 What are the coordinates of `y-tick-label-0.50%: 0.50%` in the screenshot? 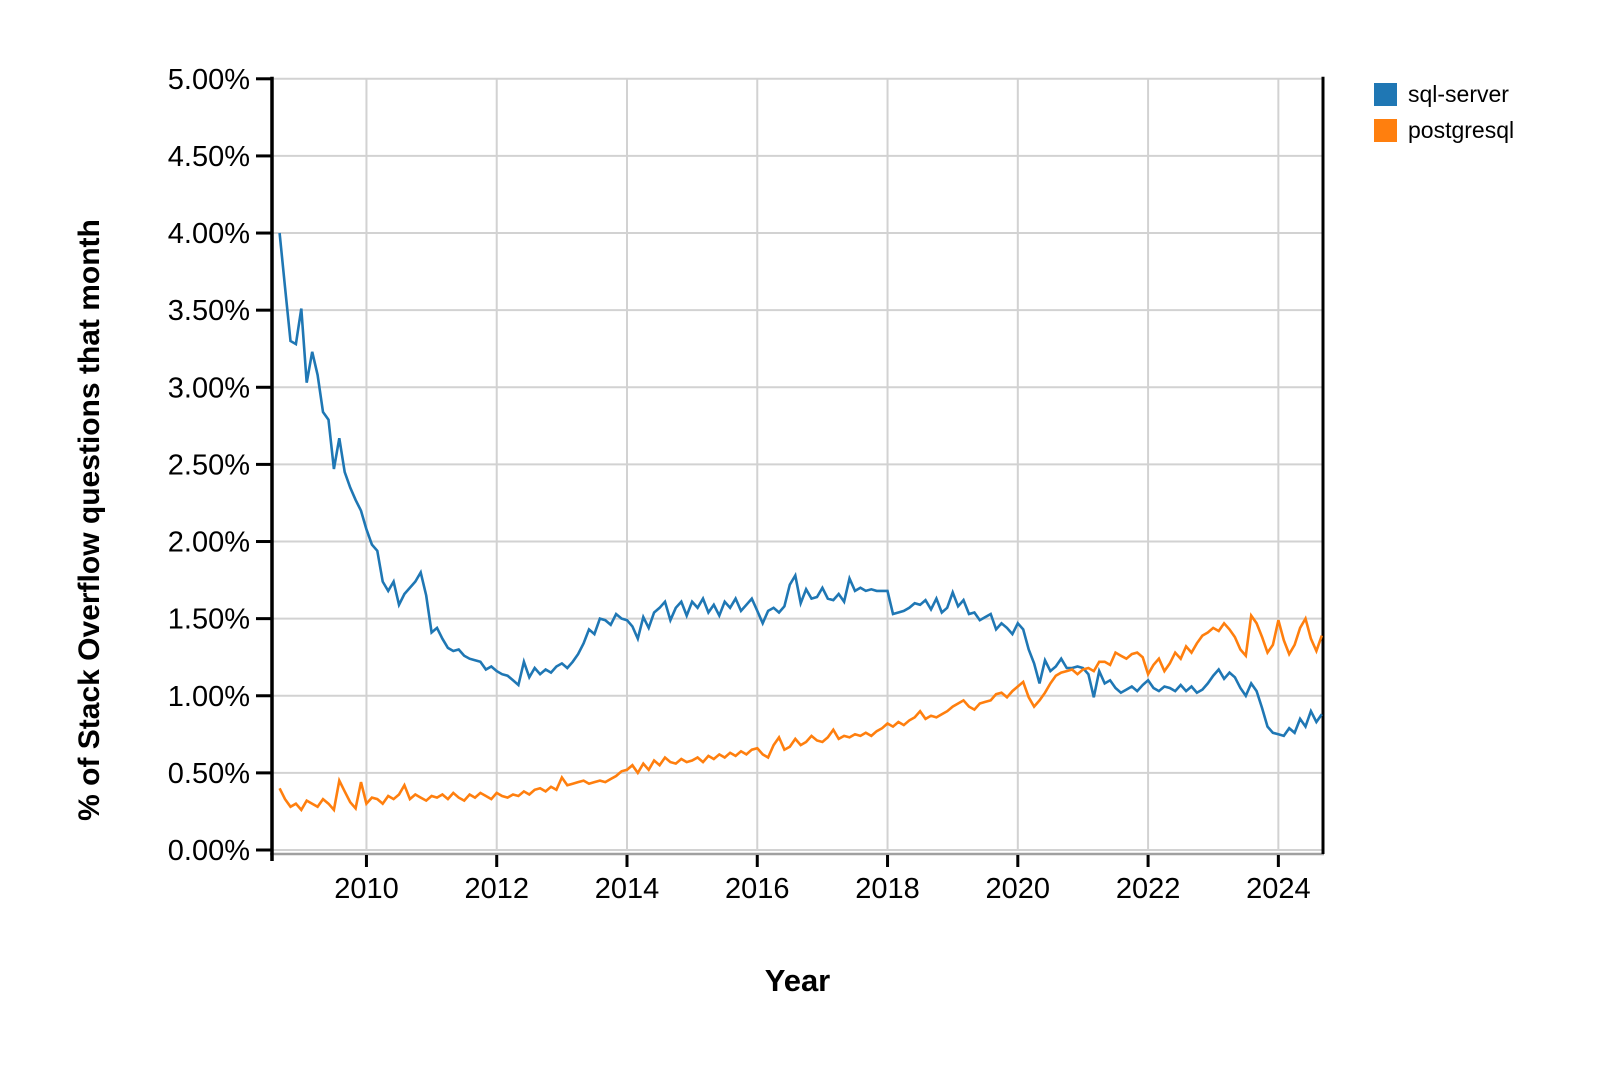 It's located at (209, 774).